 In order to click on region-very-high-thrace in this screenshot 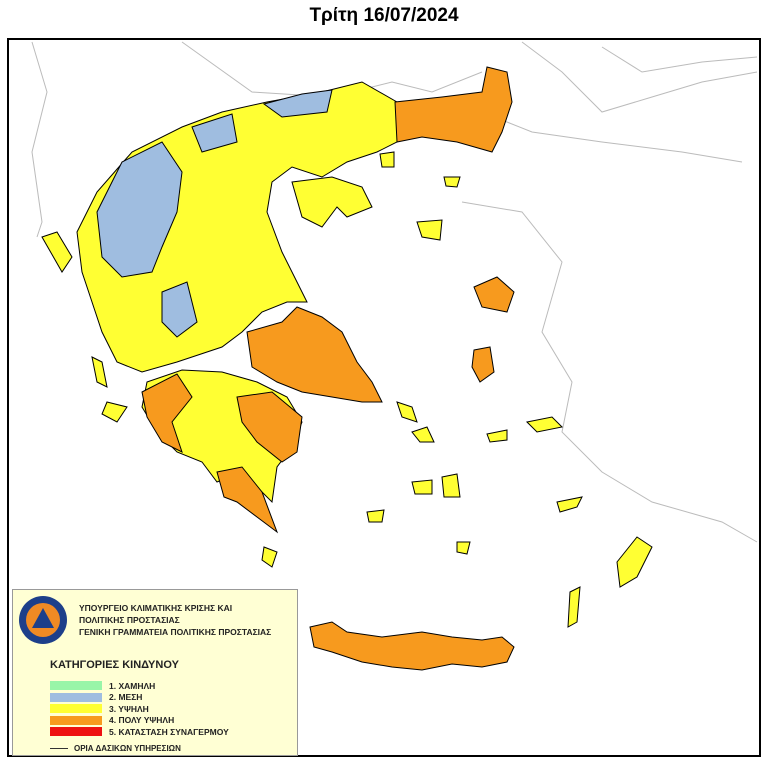, I will do `click(453, 109)`.